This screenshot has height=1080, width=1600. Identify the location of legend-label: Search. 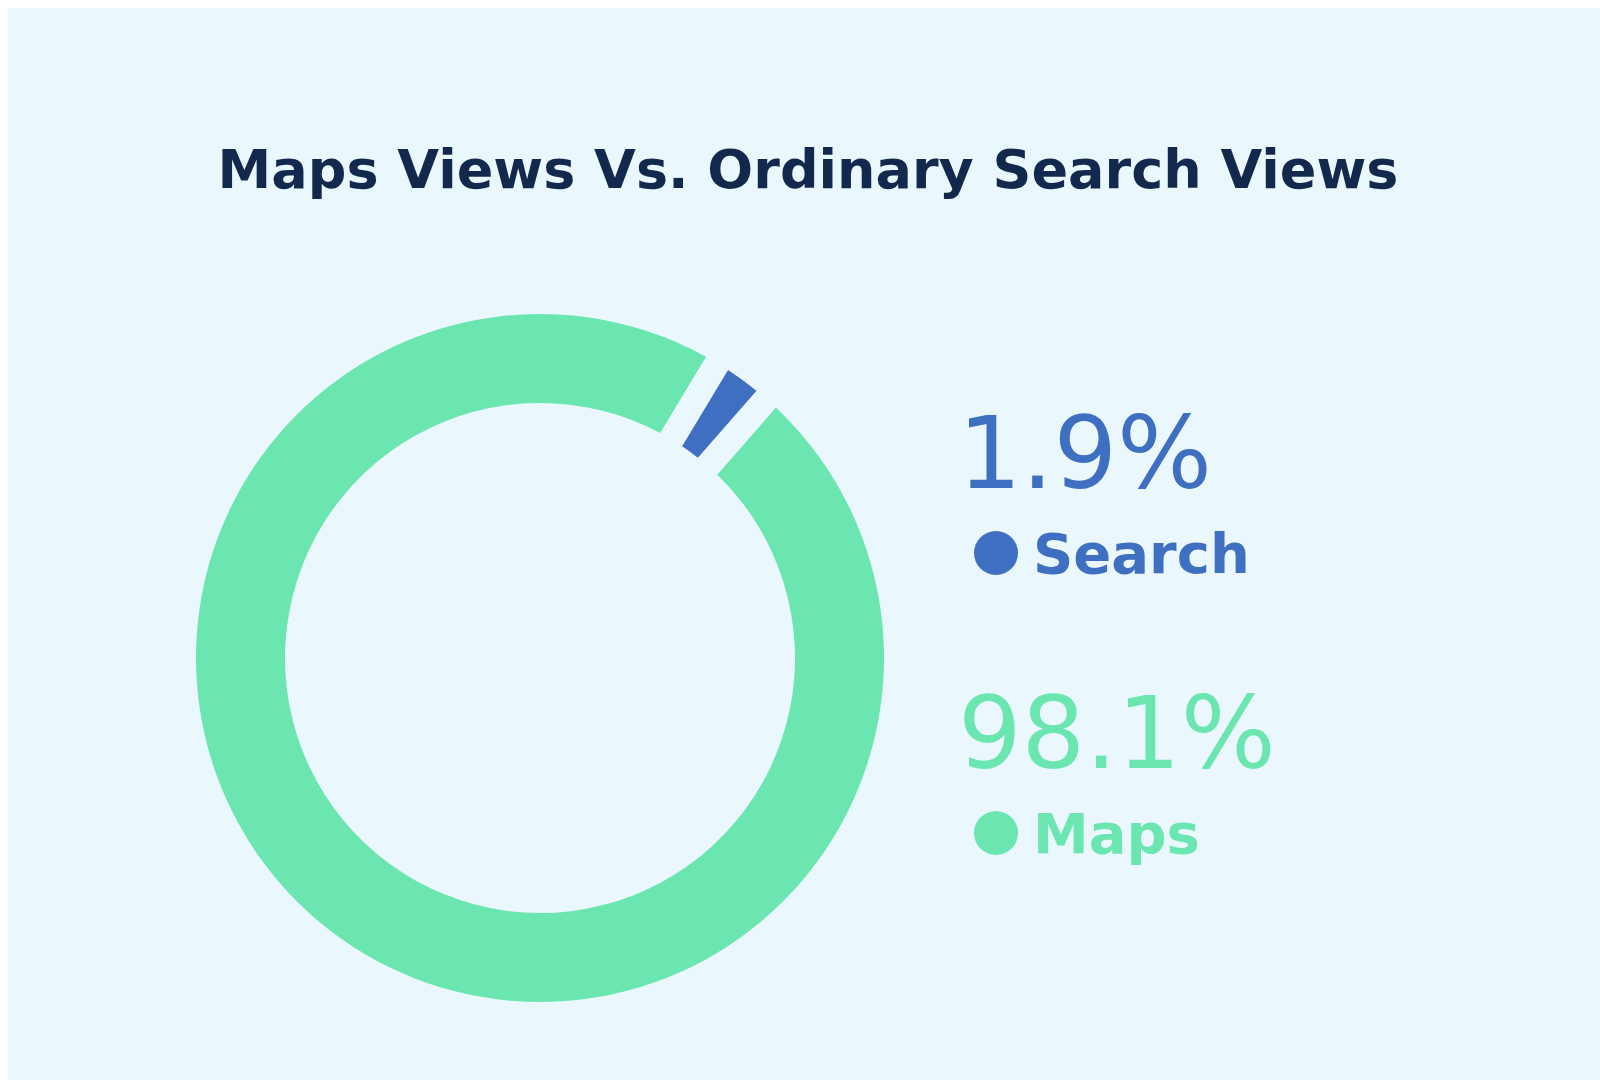
(1141, 553).